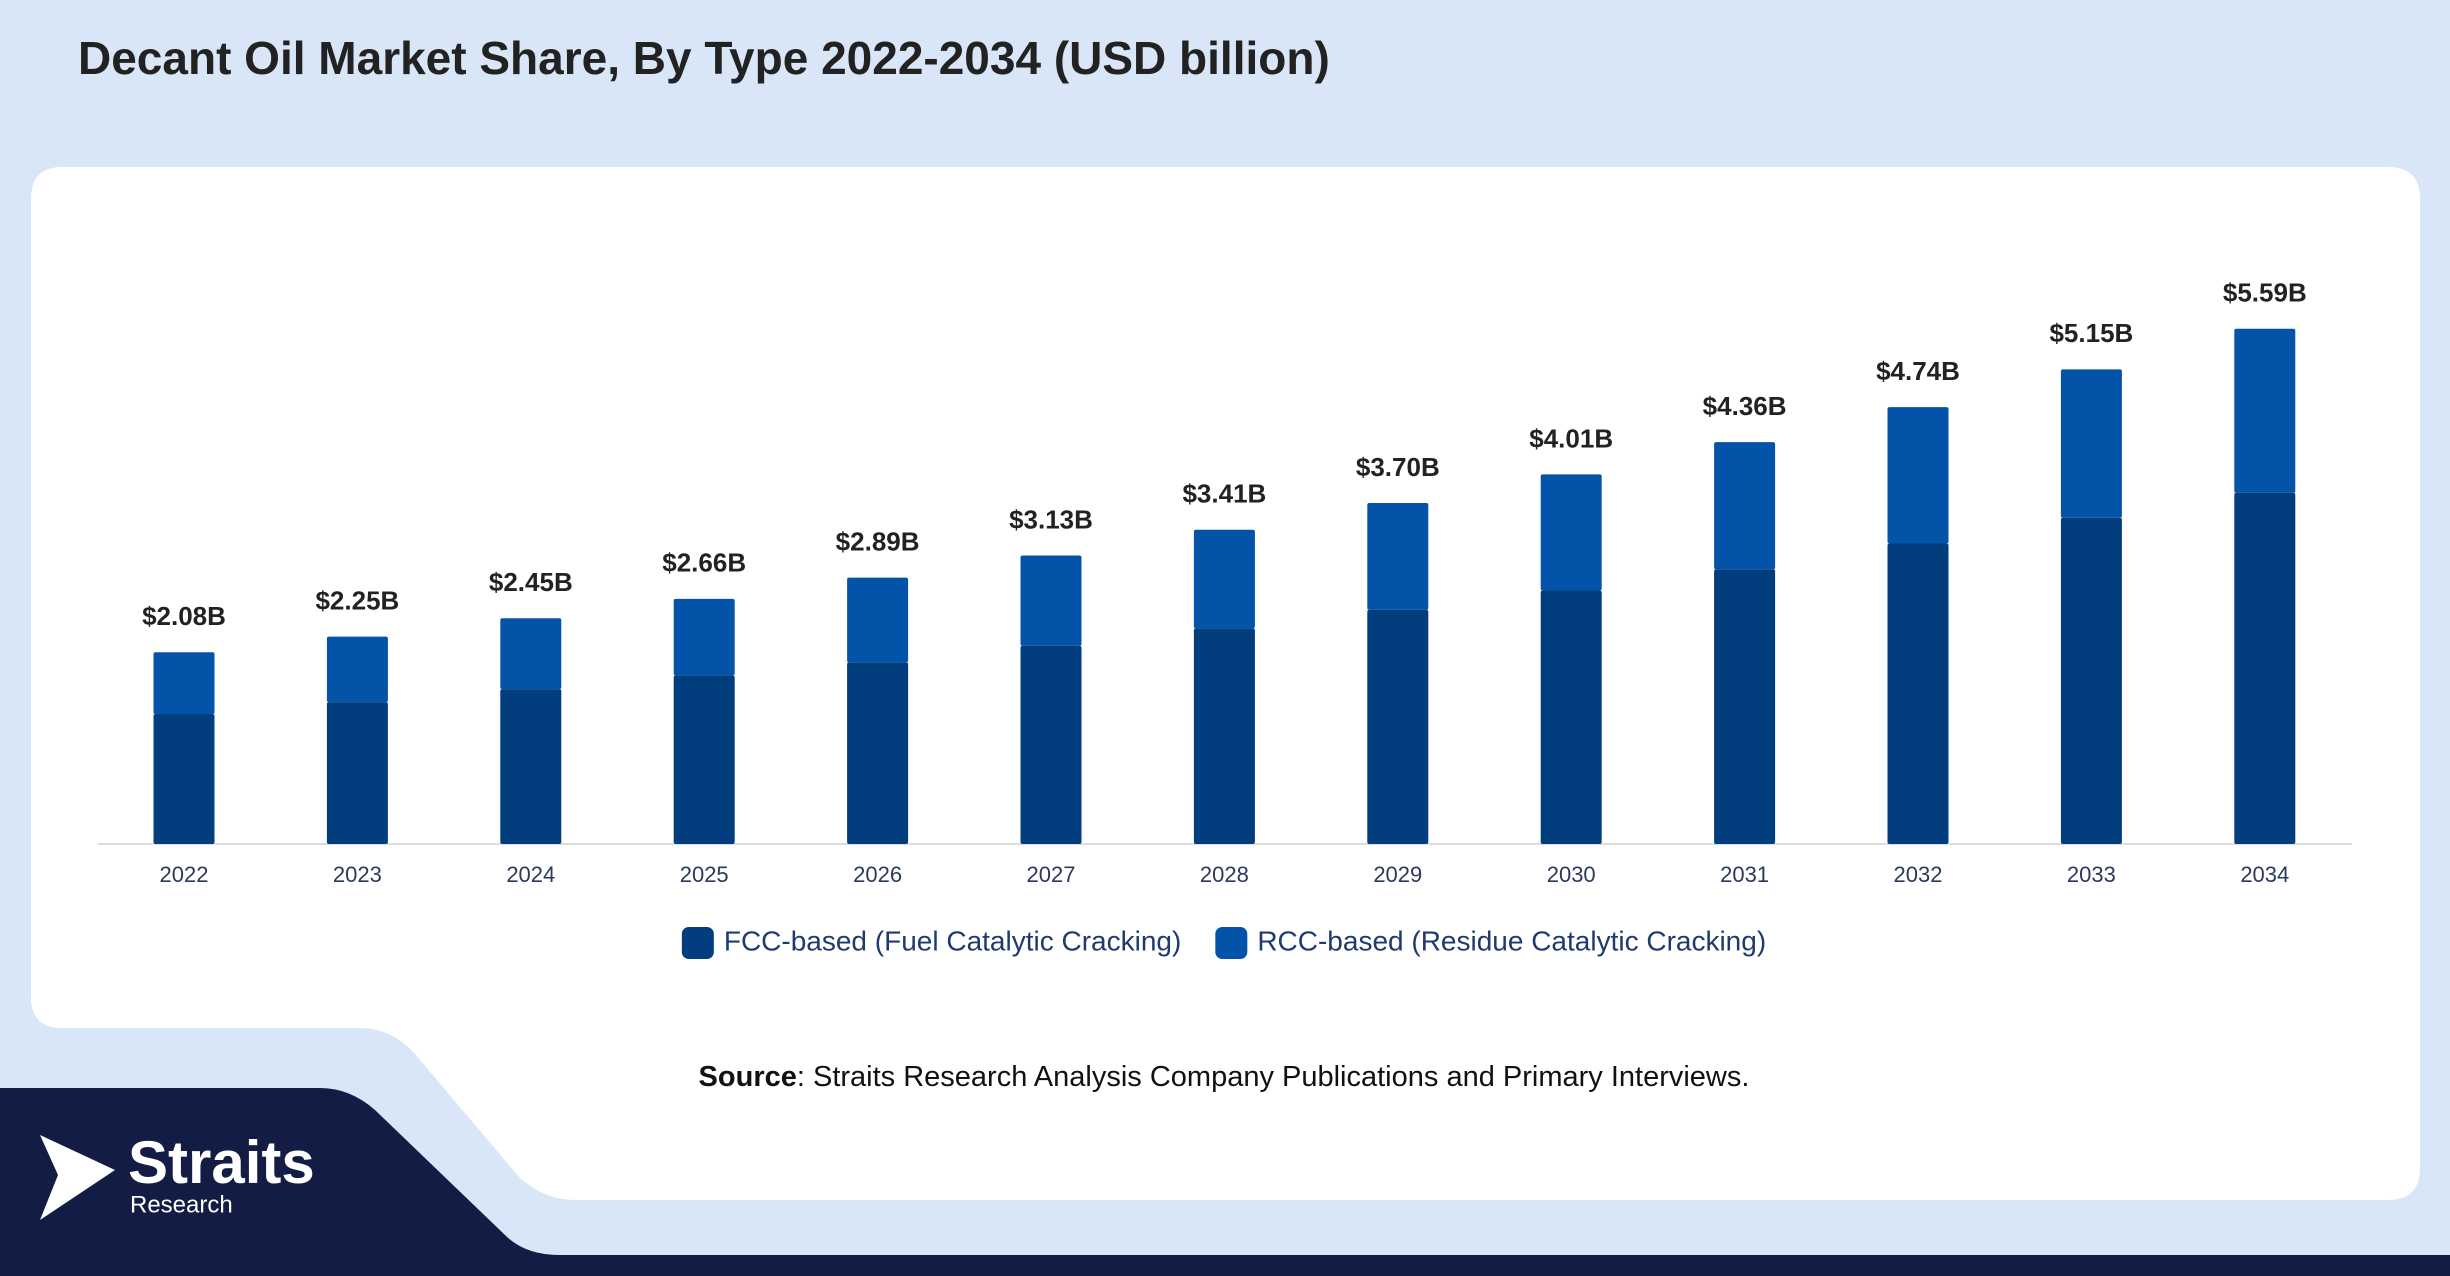  What do you see at coordinates (877, 874) in the screenshot?
I see `x-tick-label: 2026` at bounding box center [877, 874].